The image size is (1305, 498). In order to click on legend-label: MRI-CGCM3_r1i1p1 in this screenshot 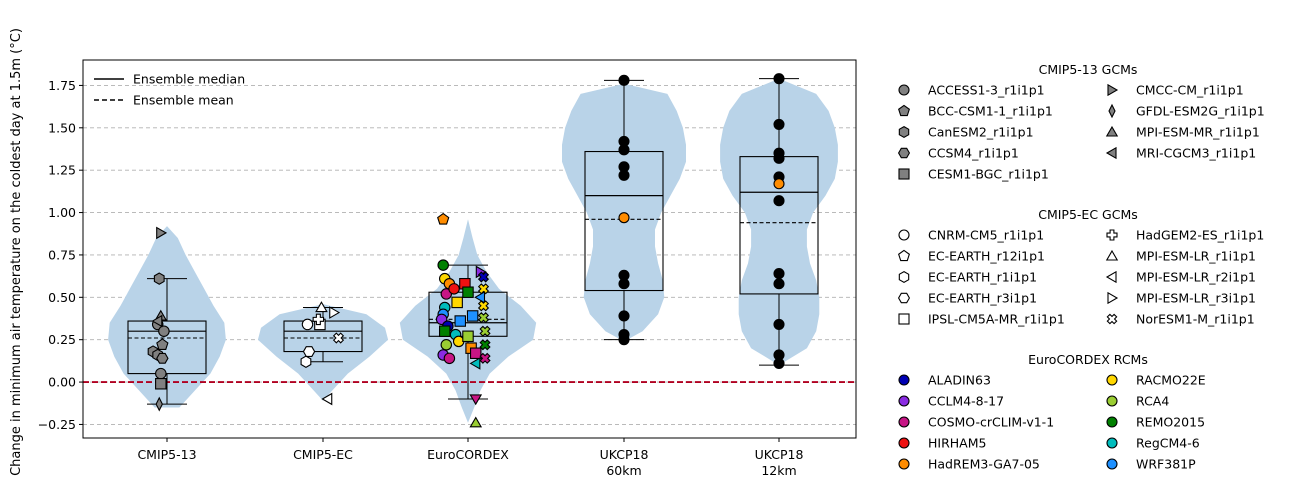, I will do `click(1196, 153)`.